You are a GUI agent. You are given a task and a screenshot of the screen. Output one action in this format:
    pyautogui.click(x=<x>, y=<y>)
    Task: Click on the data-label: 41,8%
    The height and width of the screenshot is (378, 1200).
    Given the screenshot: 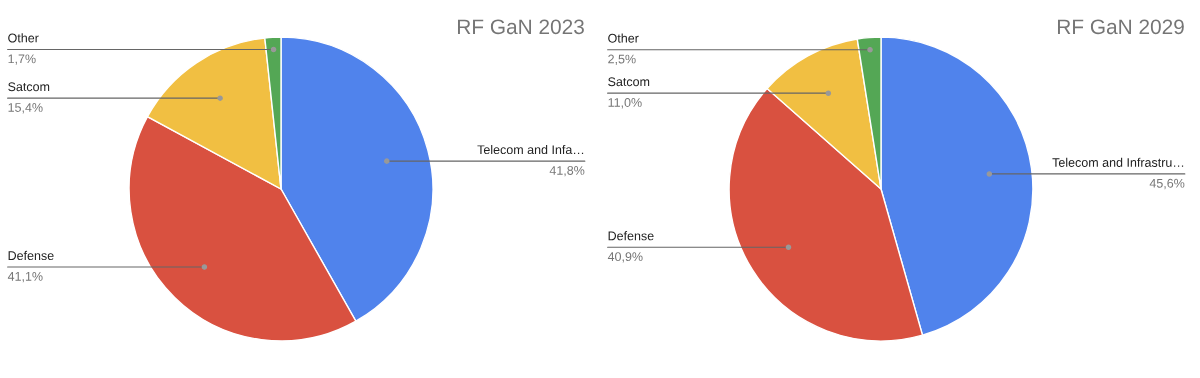 What is the action you would take?
    pyautogui.click(x=567, y=171)
    